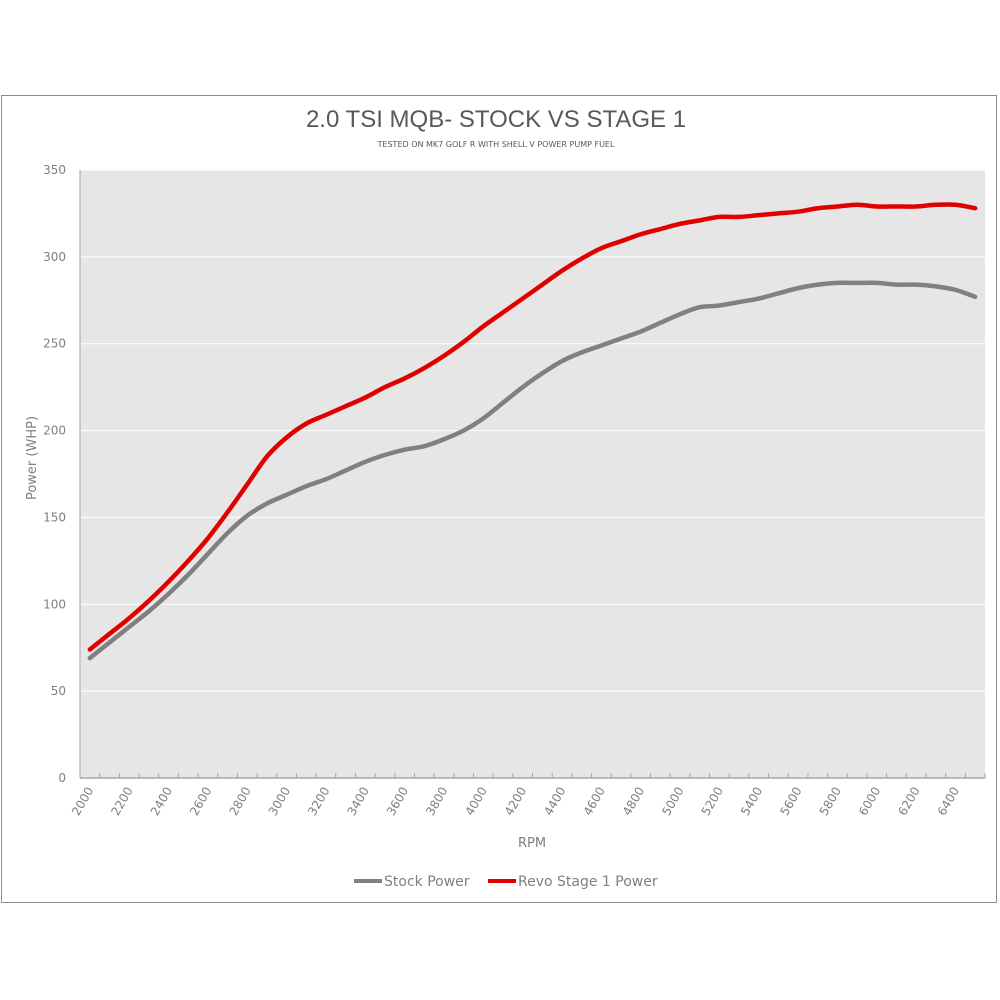 The height and width of the screenshot is (1000, 1000). I want to click on x-tick-label: 3600, so click(397, 801).